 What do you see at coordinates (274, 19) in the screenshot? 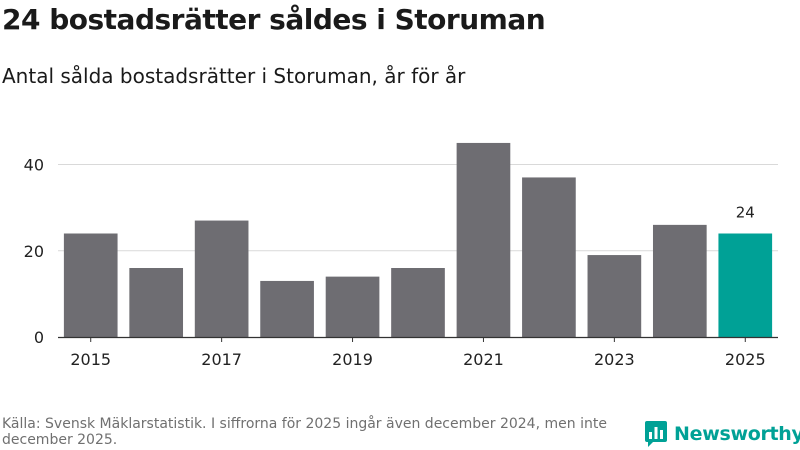
I see `page-title: 24 bostadsrätter såldes i Storuman` at bounding box center [274, 19].